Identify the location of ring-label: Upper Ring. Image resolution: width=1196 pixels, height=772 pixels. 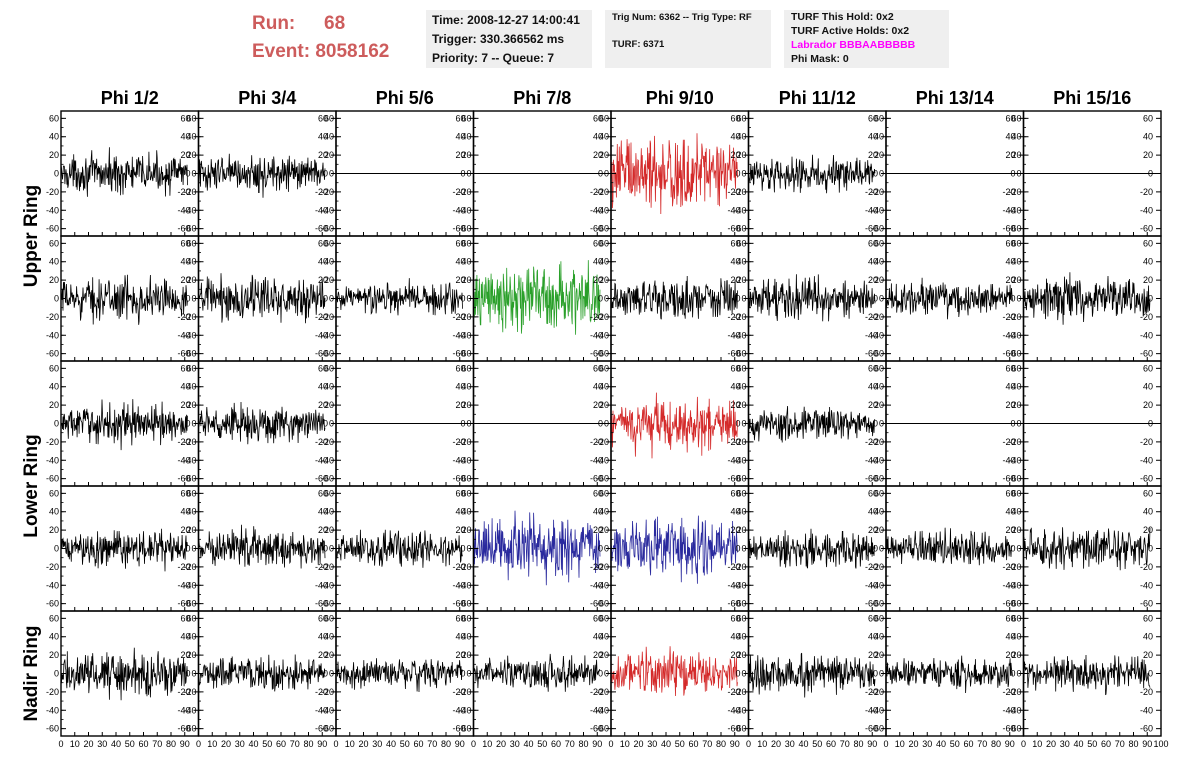
(31, 236).